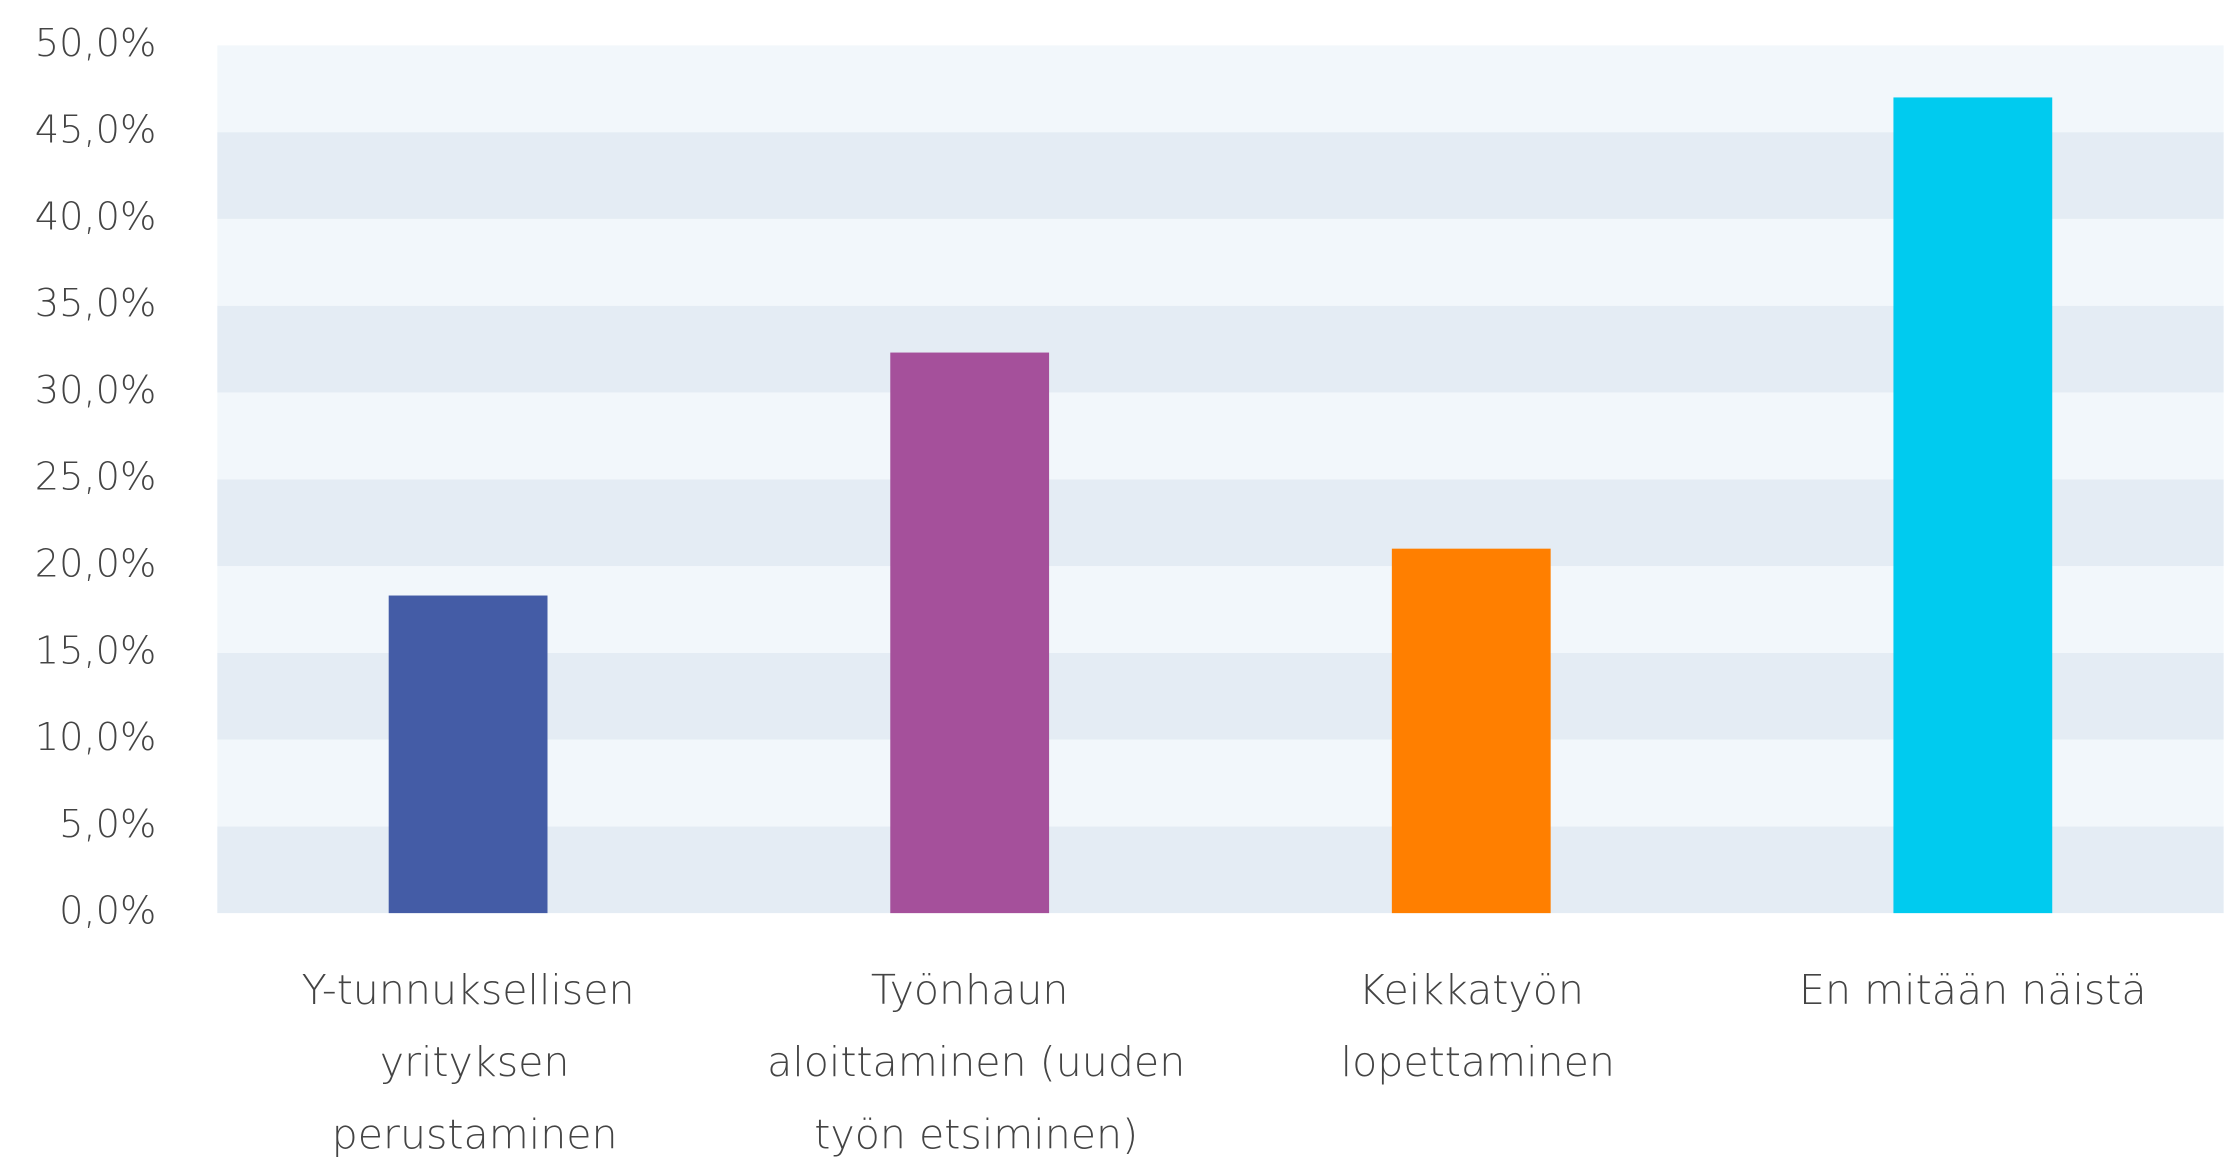 This screenshot has width=2224, height=1157. What do you see at coordinates (96, 43) in the screenshot?
I see `y-tick-label: 50,0%` at bounding box center [96, 43].